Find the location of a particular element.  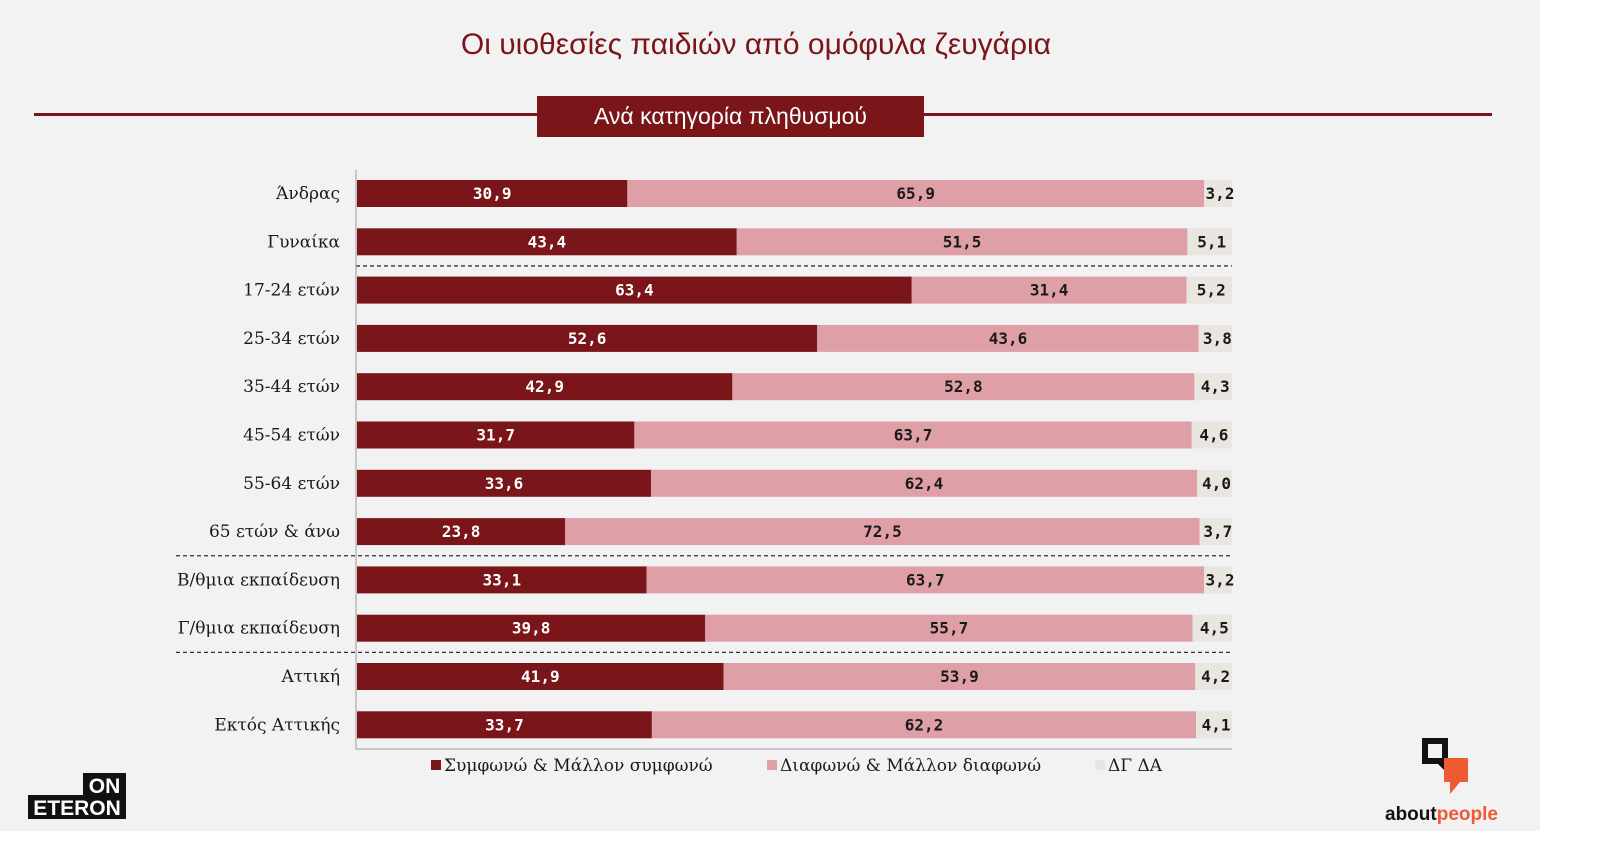

data-label: 30,9 is located at coordinates (492, 193).